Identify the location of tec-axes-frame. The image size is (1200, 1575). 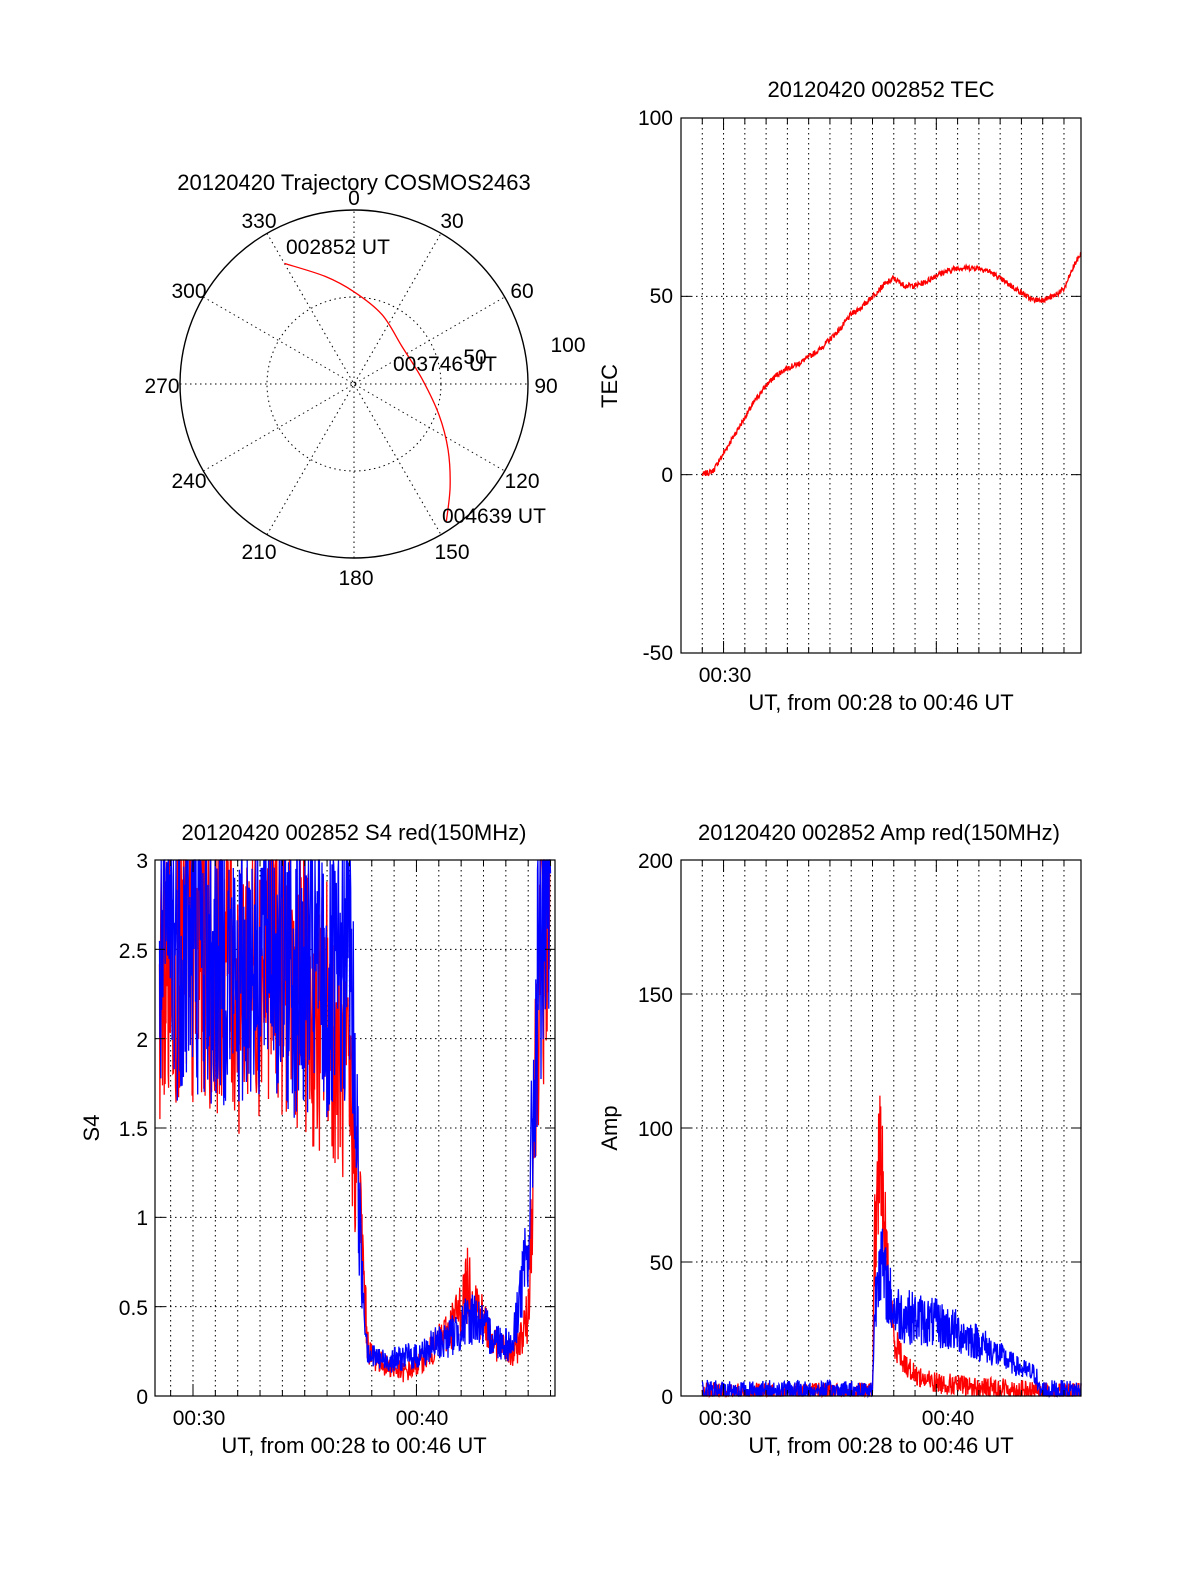
(881, 385).